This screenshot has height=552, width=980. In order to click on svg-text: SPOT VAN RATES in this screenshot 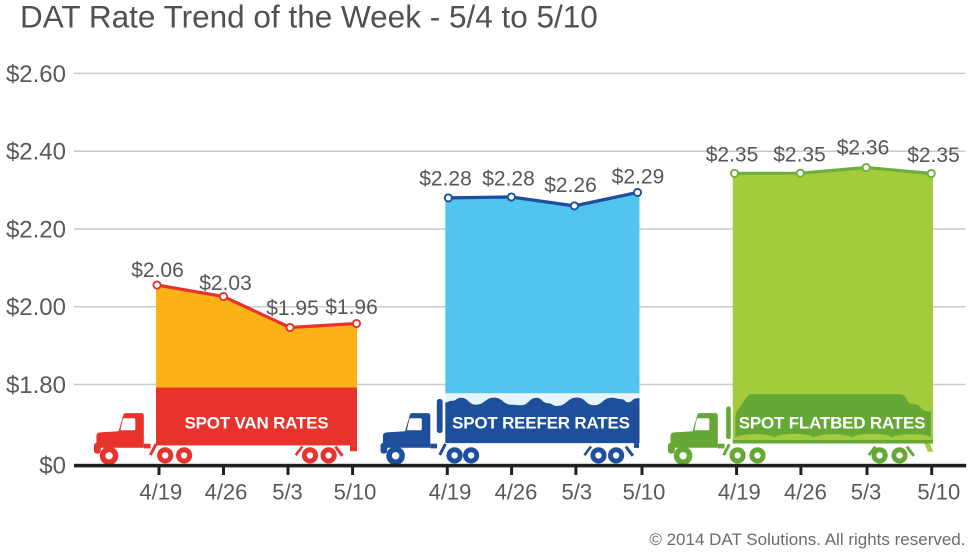, I will do `click(257, 422)`.